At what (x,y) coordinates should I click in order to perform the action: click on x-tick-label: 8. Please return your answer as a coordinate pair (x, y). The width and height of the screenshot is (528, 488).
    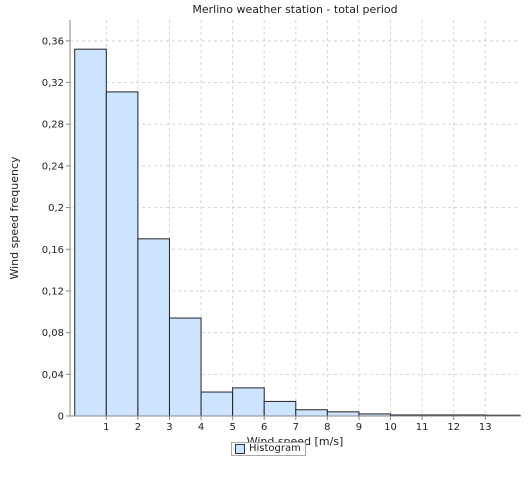
    Looking at the image, I should click on (327, 427).